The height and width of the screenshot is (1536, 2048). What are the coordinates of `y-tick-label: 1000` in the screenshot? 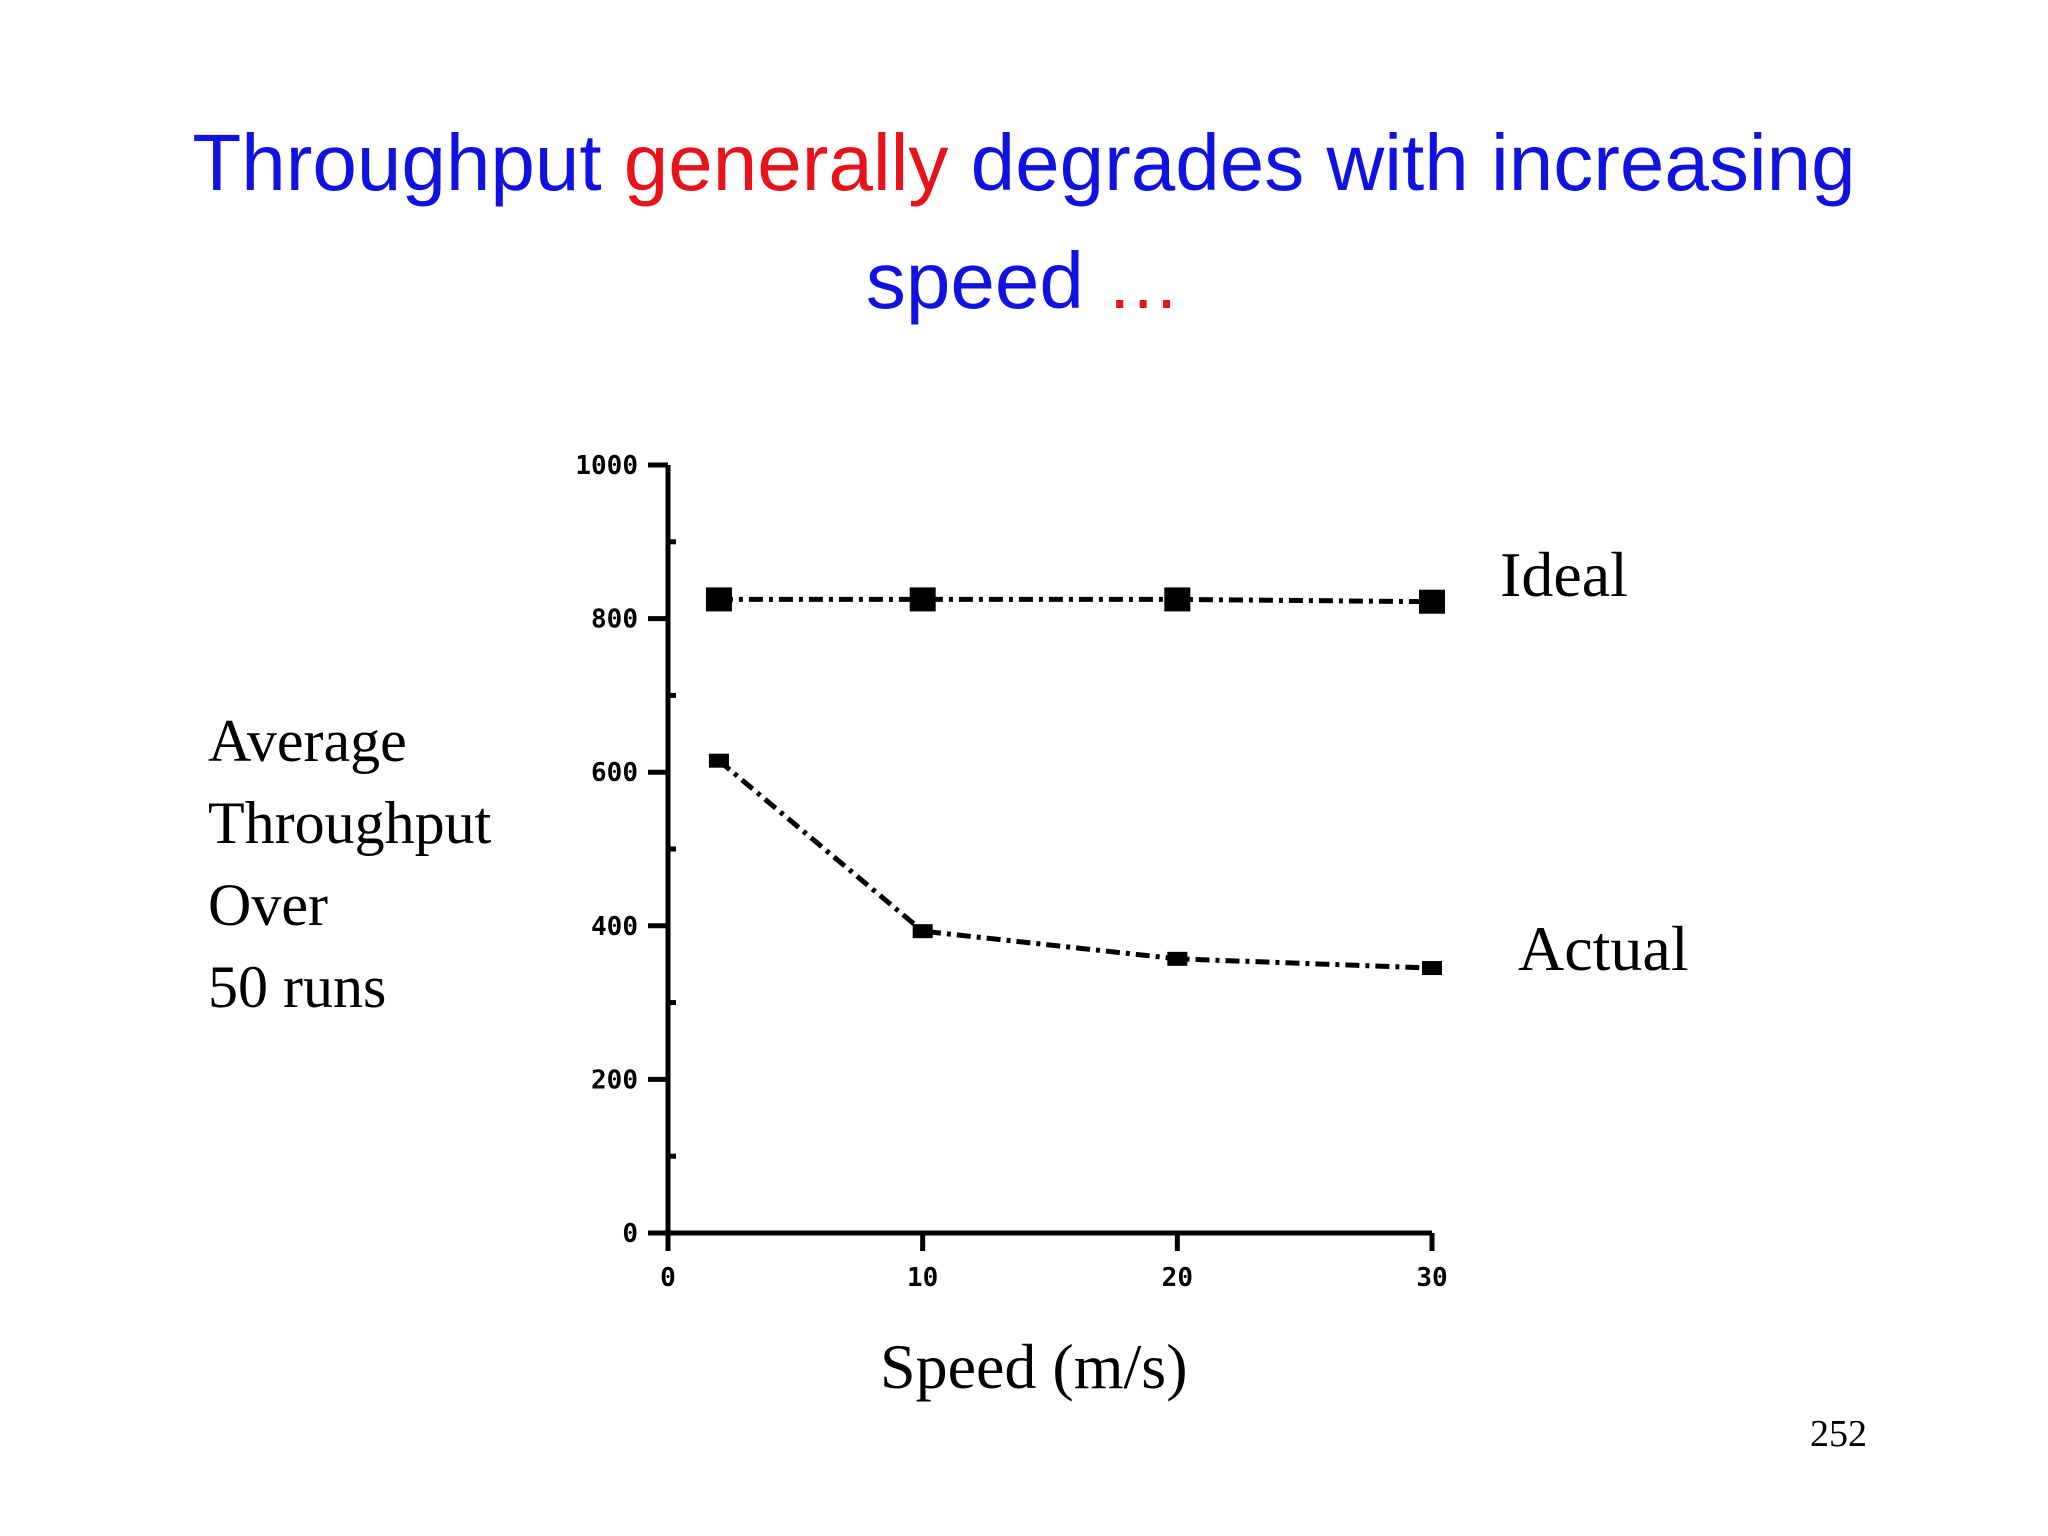 It's located at (606, 466).